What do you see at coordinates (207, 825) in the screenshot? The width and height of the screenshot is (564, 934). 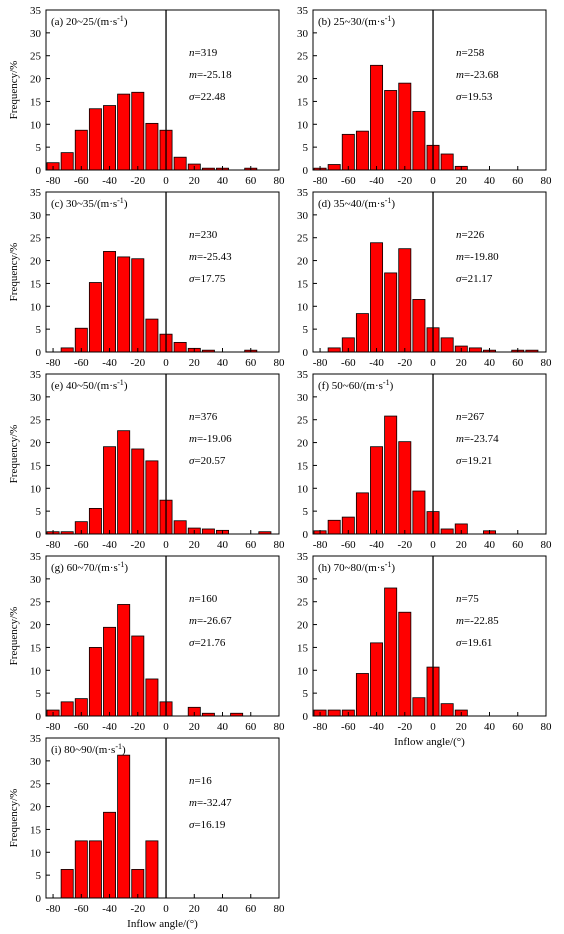 I see `stat-sigma: σ=16.19` at bounding box center [207, 825].